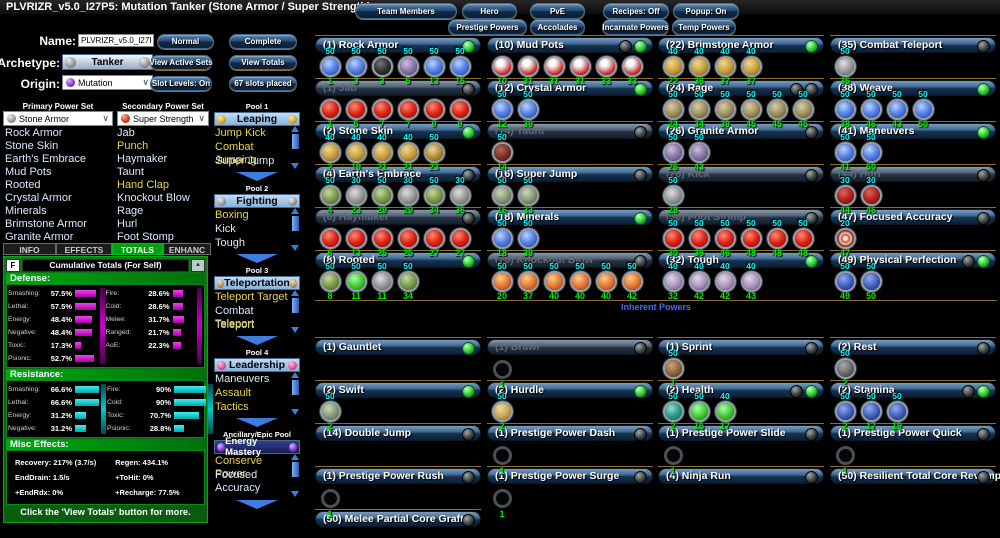  What do you see at coordinates (130, 172) in the screenshot?
I see `secondary-power-taunt: Taunt` at bounding box center [130, 172].